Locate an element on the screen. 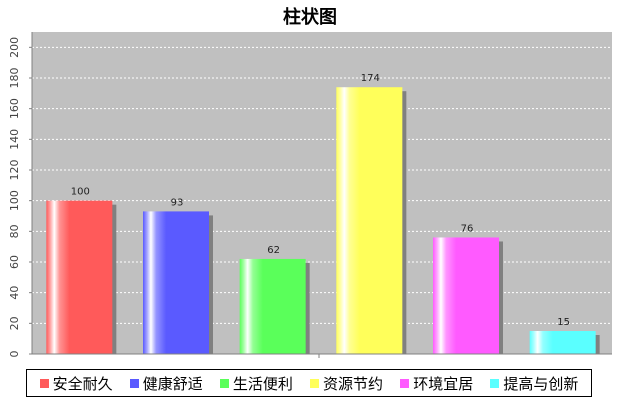 The height and width of the screenshot is (400, 620). data-label: 15 is located at coordinates (563, 322).